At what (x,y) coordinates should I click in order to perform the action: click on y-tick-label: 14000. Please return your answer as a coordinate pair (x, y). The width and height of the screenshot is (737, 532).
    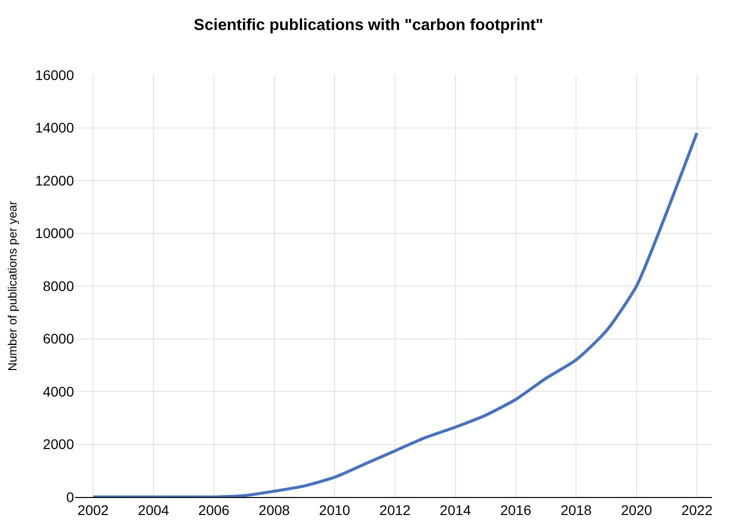
    Looking at the image, I should click on (54, 128).